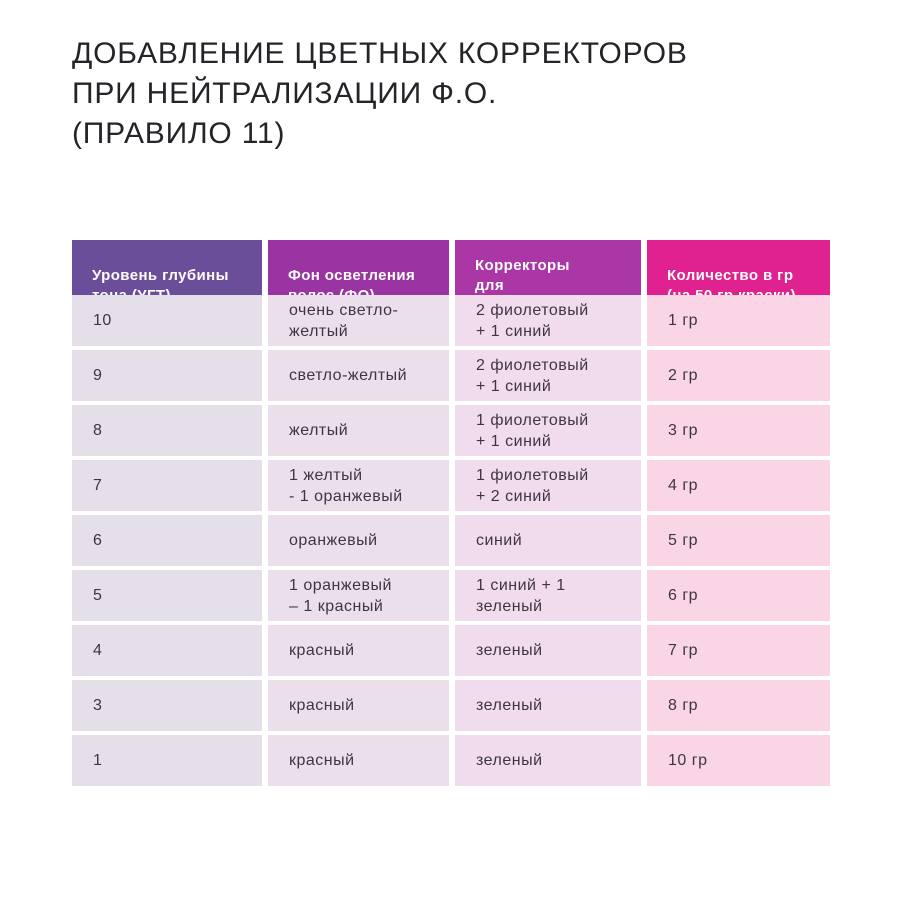  What do you see at coordinates (167, 595) in the screenshot?
I see `cell-ugt: 5` at bounding box center [167, 595].